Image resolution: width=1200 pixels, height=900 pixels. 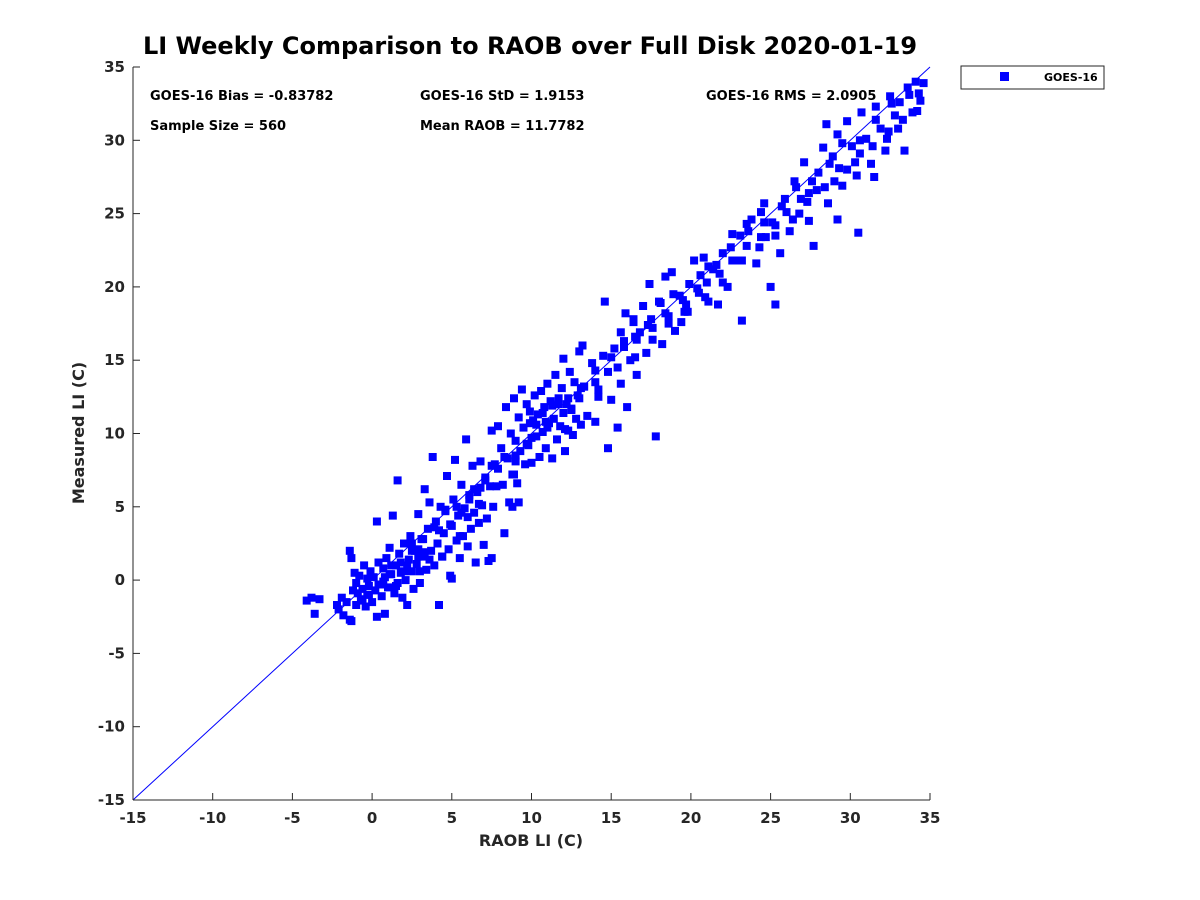 What do you see at coordinates (114, 67) in the screenshot?
I see `y-tick-label: 35` at bounding box center [114, 67].